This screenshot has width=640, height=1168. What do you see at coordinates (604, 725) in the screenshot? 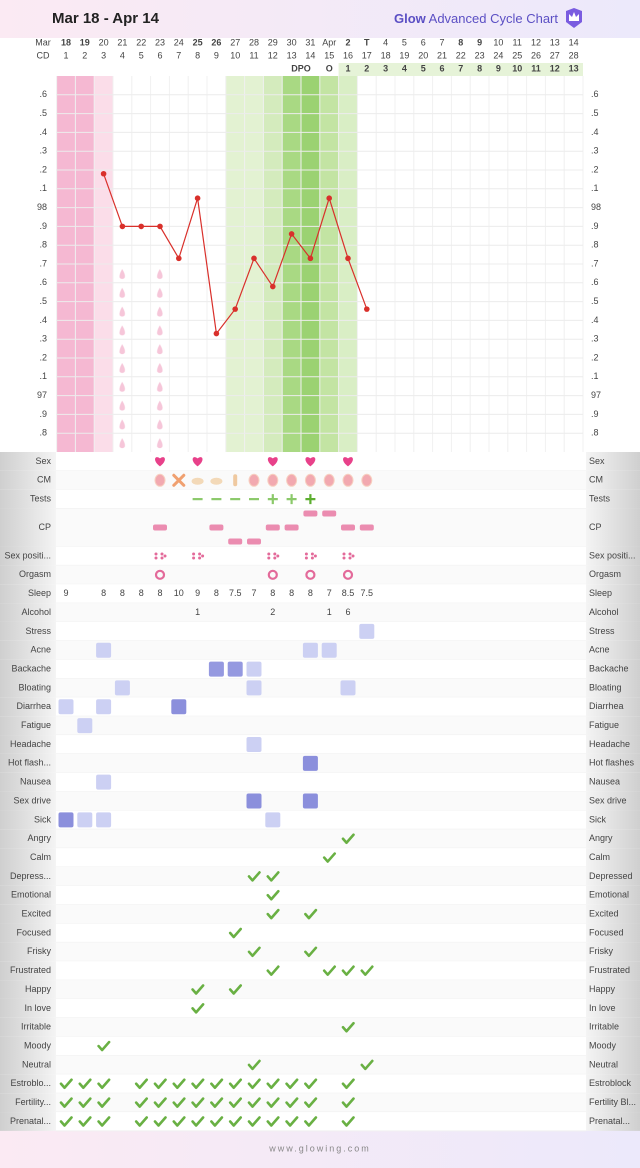
I see `row-label-right: Fatigue` at bounding box center [604, 725].